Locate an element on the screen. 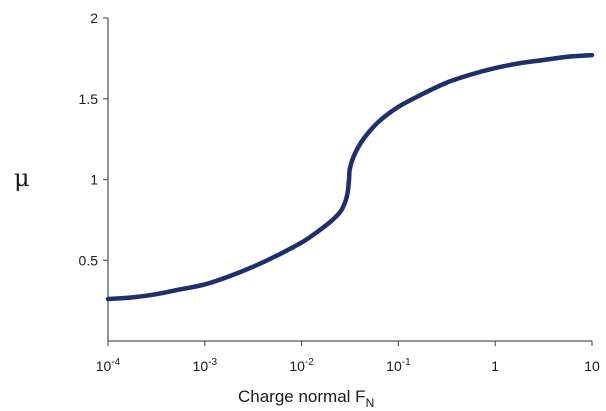  x-tick-label: 1 is located at coordinates (495, 366).